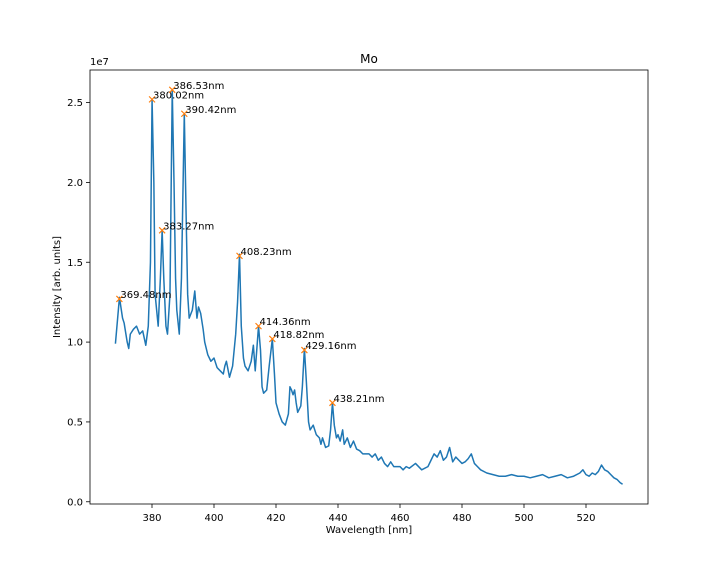 Image resolution: width=720 pixels, height=576 pixels. I want to click on y-tick-label: 2.5, so click(75, 103).